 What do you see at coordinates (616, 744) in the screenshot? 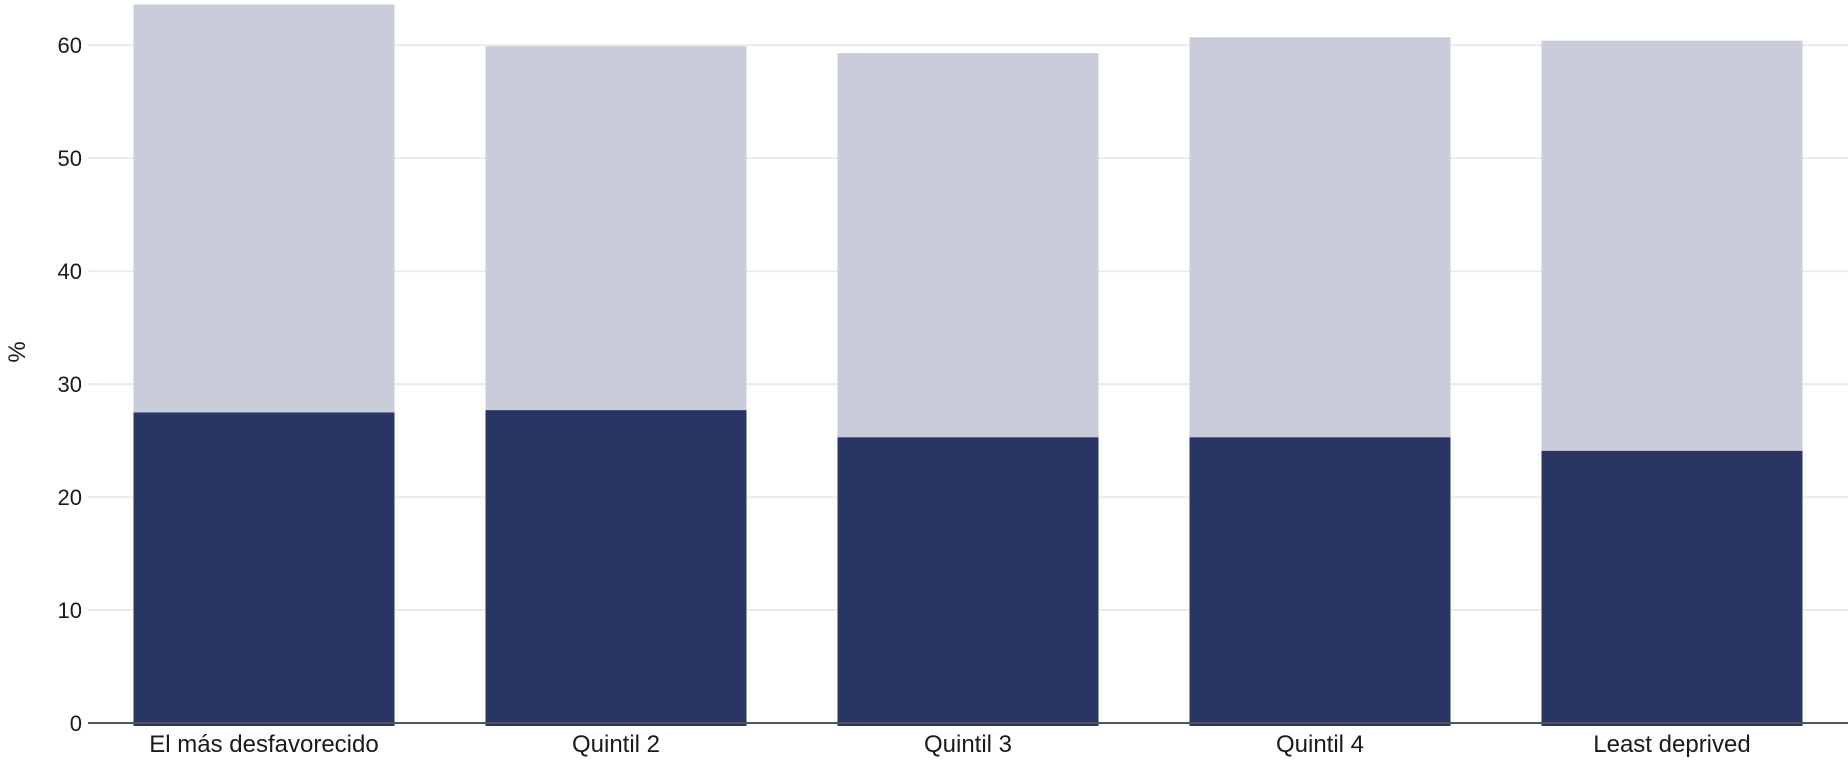
I see `x-tick-label: Quintil 2` at bounding box center [616, 744].